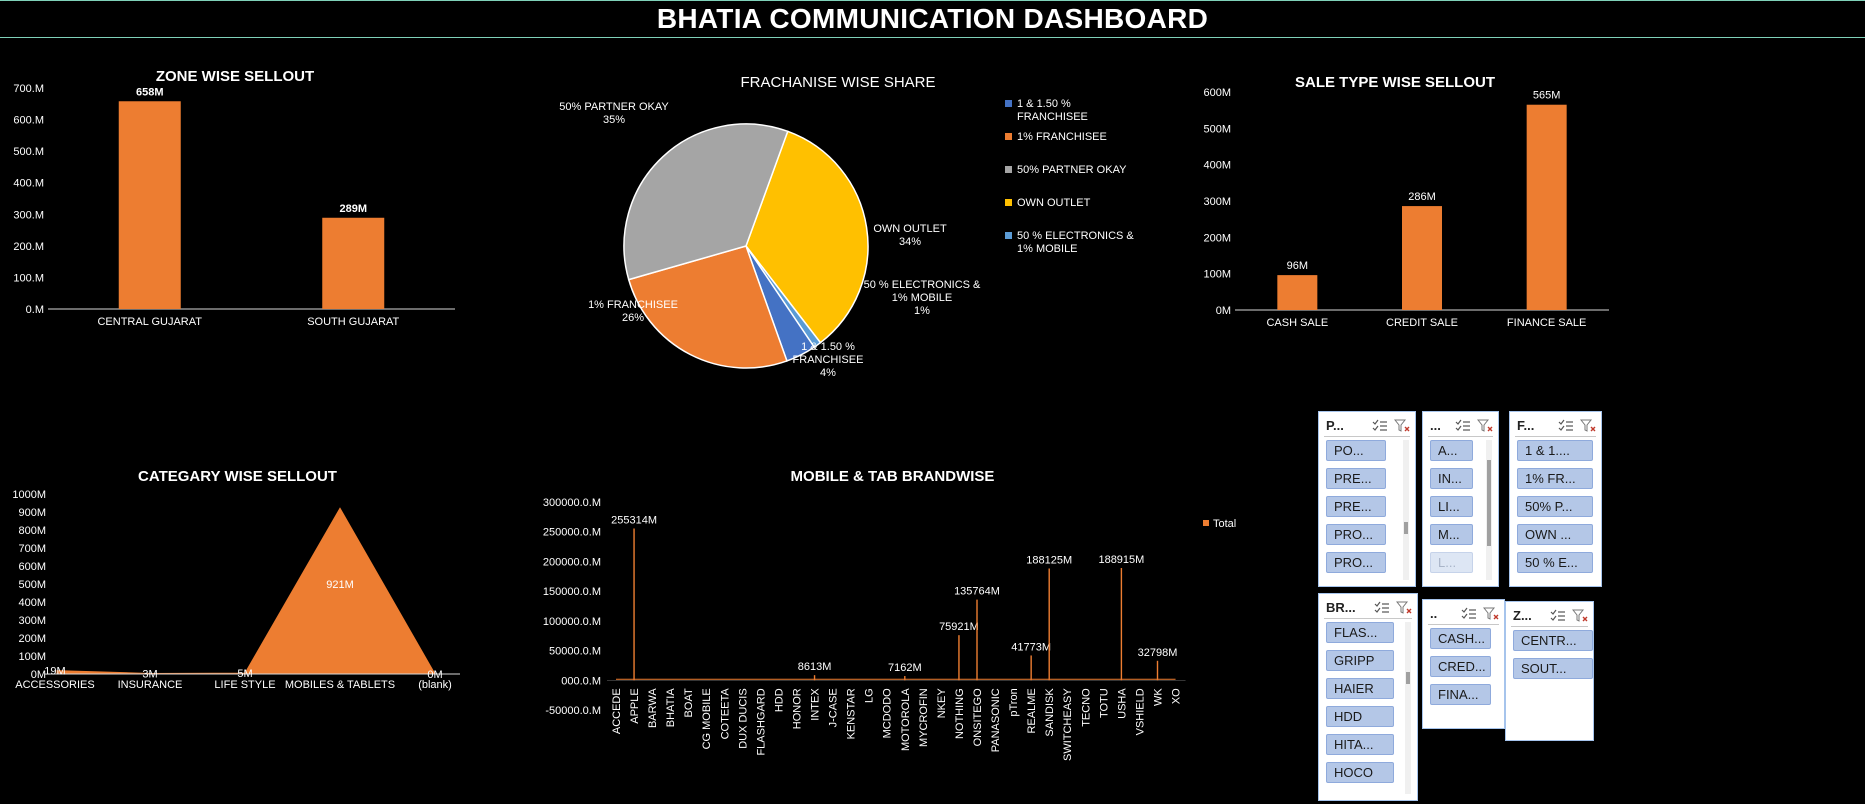  Describe the element at coordinates (237, 476) in the screenshot. I see `chart-title: CATEGARY WISE SELLOUT` at that location.